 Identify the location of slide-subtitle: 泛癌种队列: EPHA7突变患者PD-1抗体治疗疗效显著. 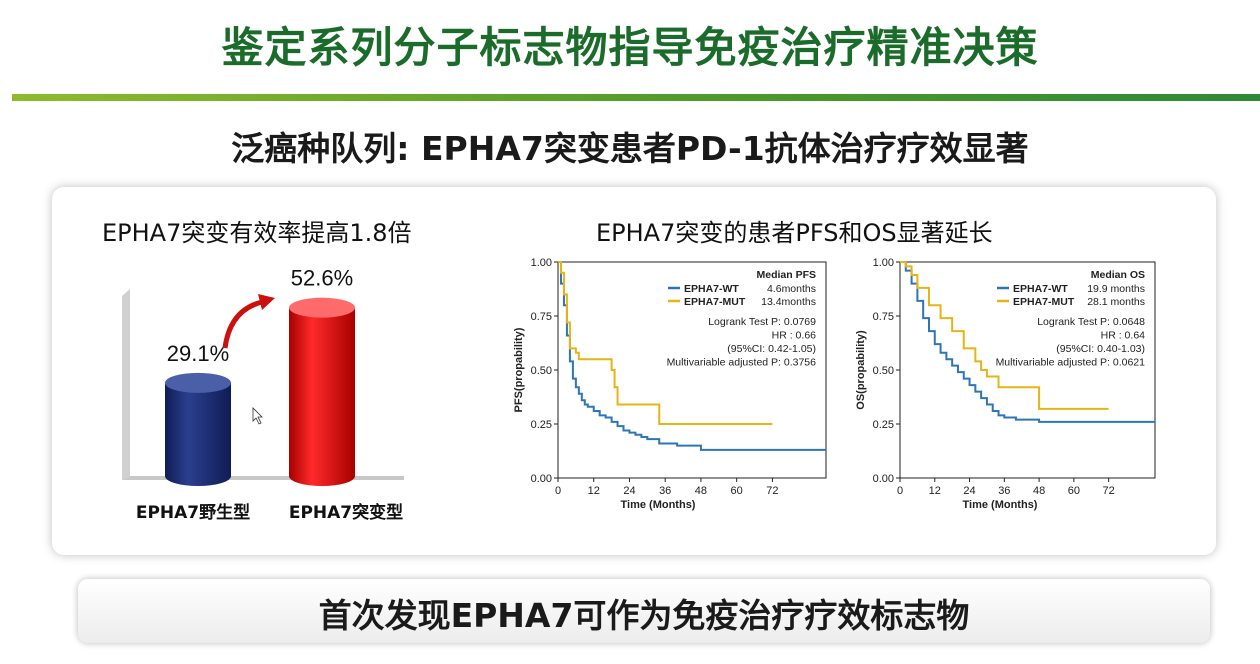
(630, 148).